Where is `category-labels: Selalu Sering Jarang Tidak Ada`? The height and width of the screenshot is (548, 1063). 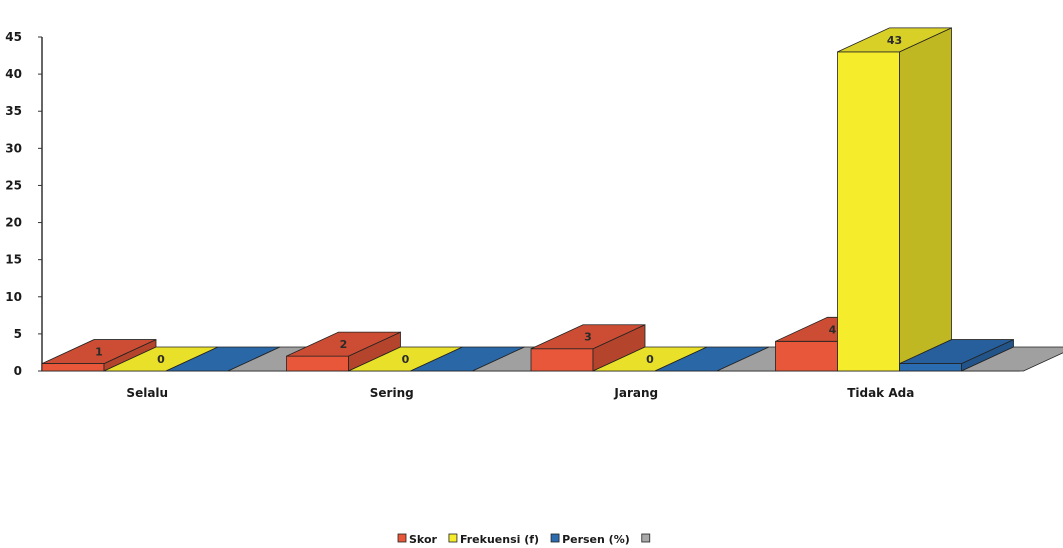
category-labels: Selalu Sering Jarang Tidak Ada is located at coordinates (520, 393).